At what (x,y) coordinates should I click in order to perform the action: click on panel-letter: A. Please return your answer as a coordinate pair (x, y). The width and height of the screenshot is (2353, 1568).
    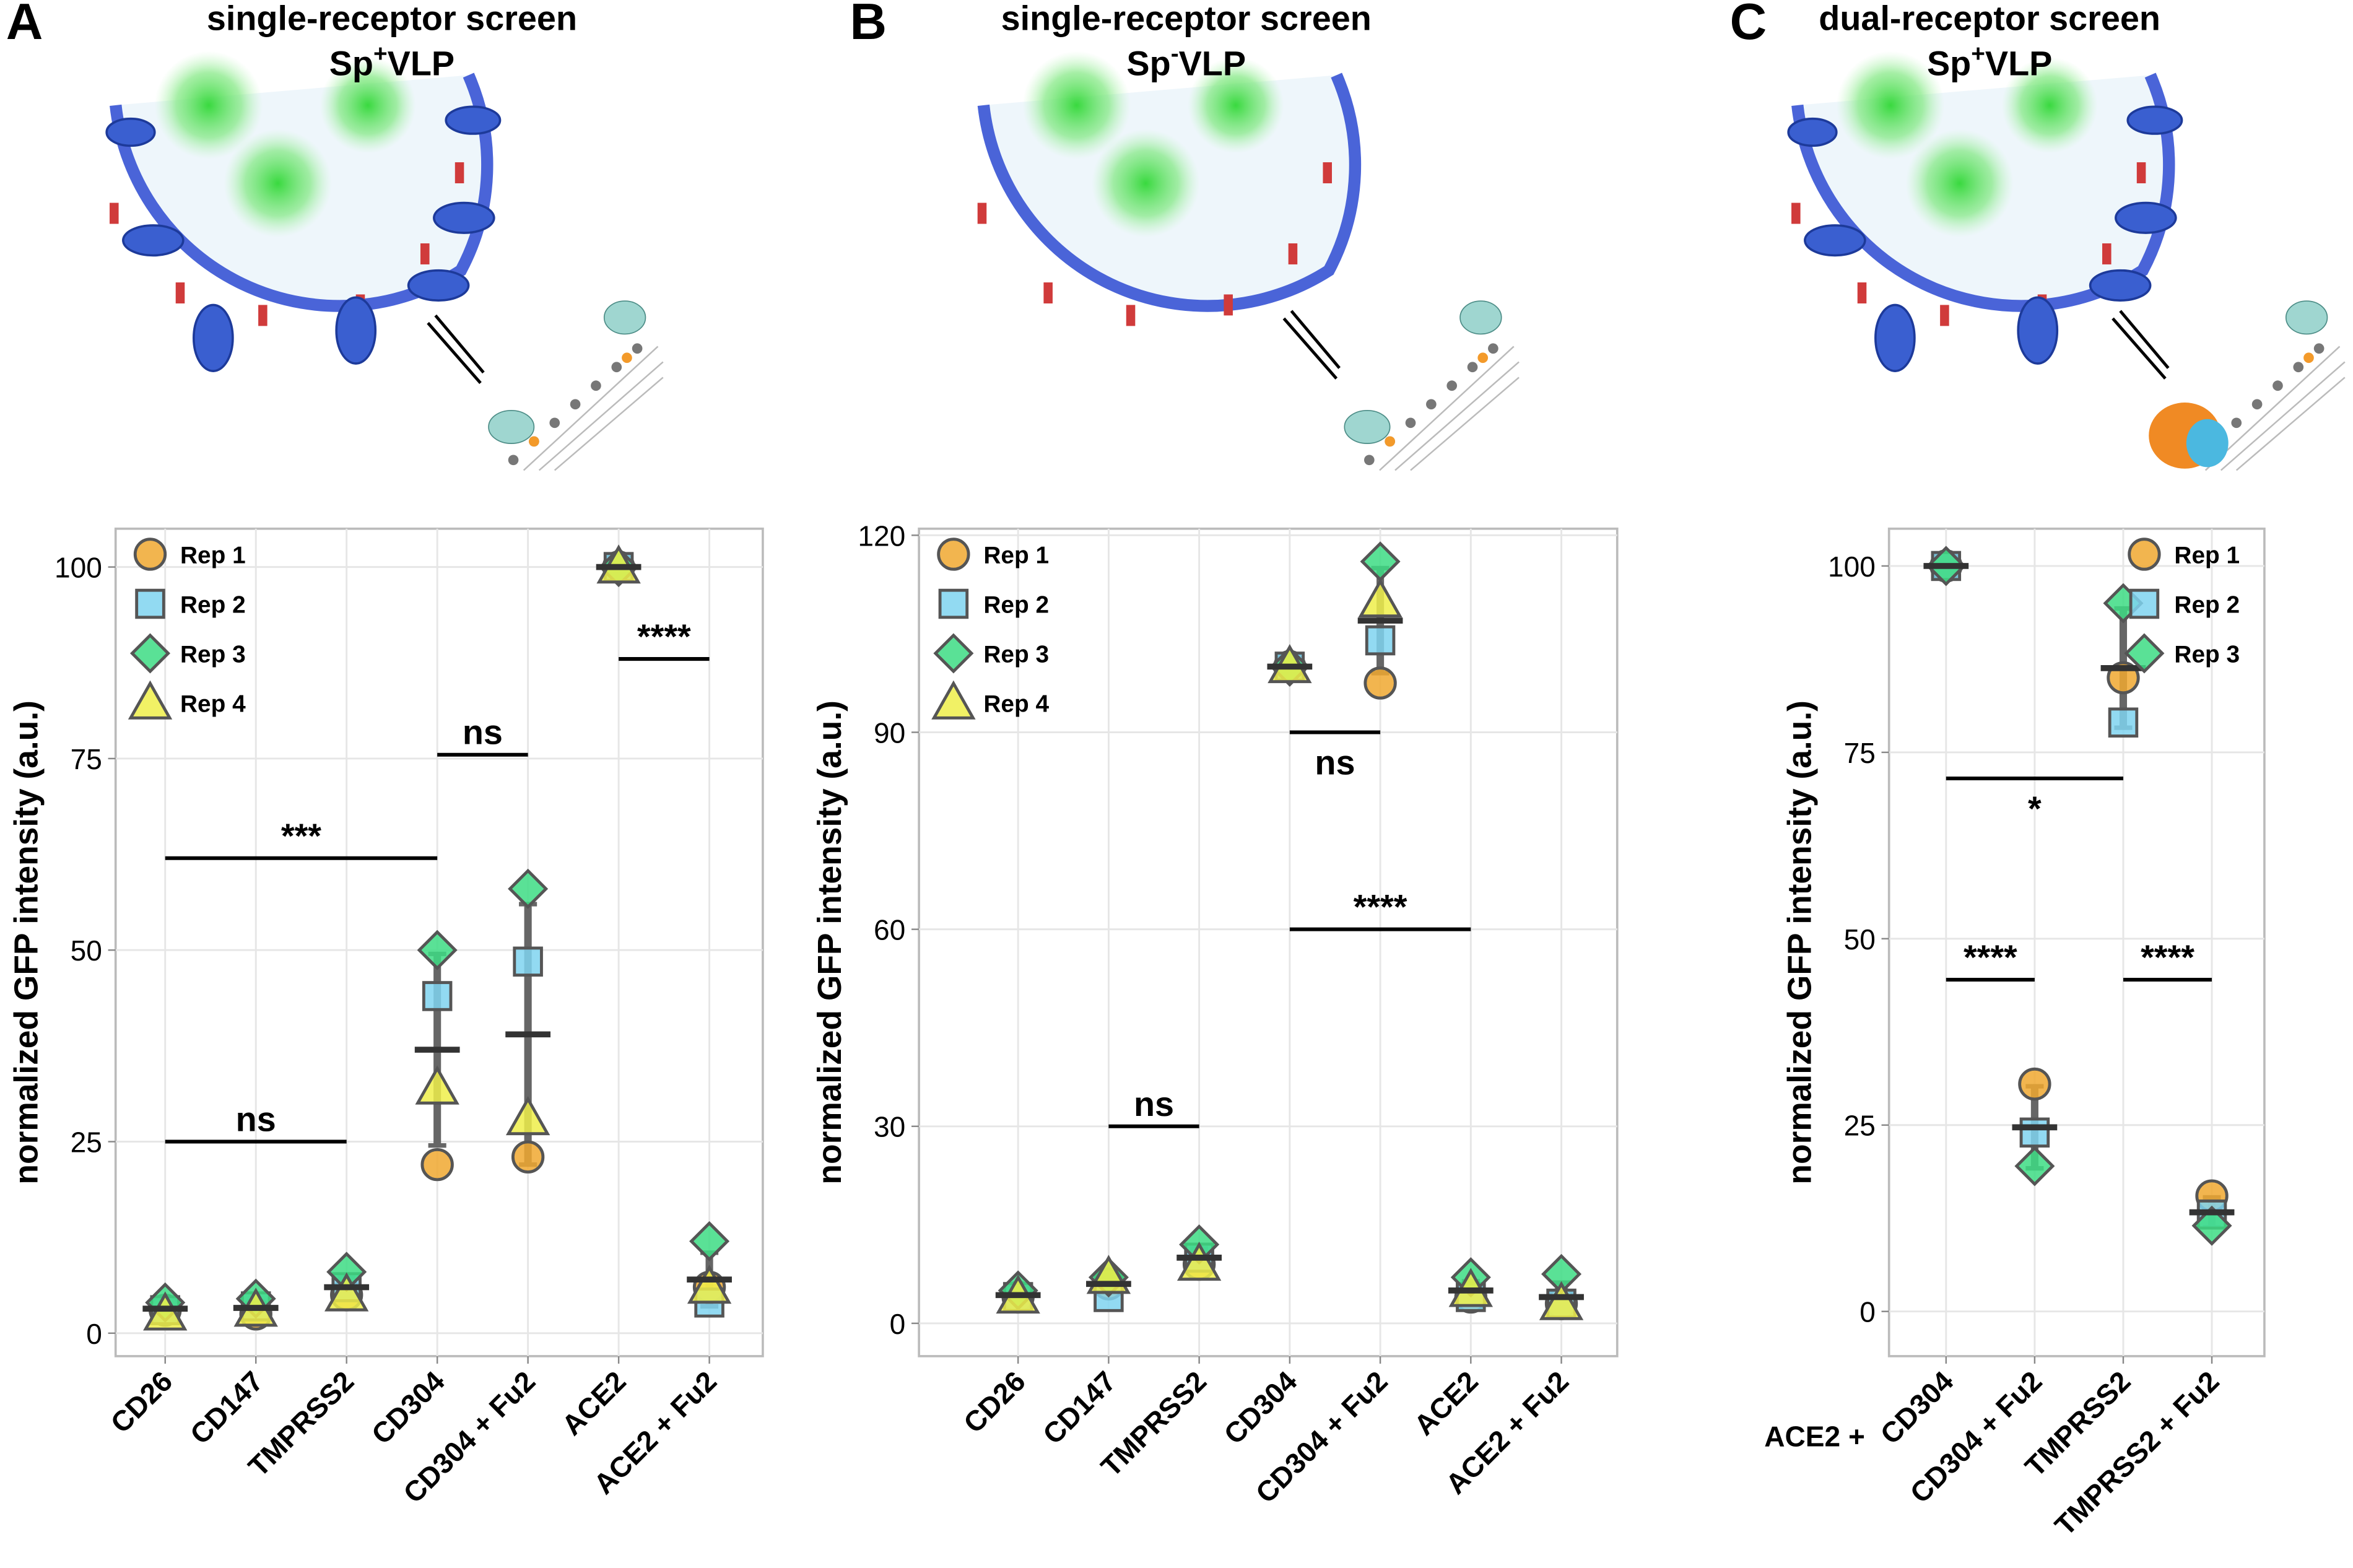
    Looking at the image, I should click on (24, 25).